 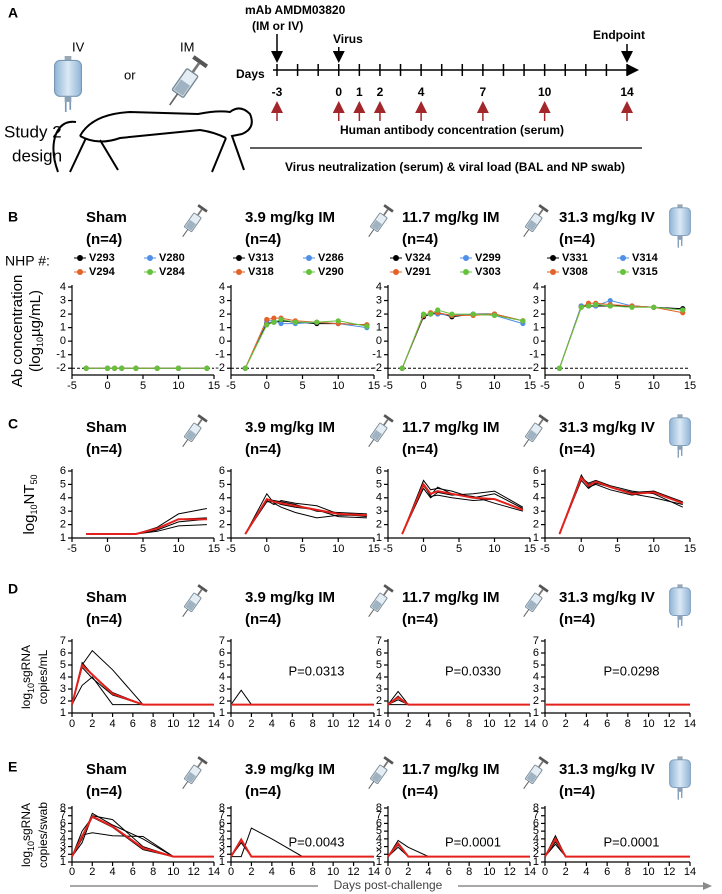 I want to click on legend-label: V324, so click(x=418, y=258).